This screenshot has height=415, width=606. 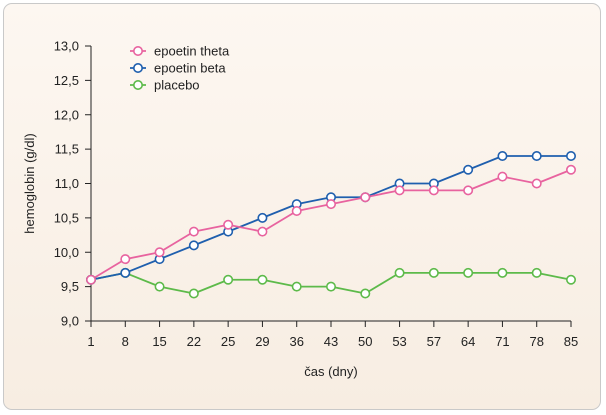 I want to click on legend-item: epoetin beta, so click(x=178, y=68).